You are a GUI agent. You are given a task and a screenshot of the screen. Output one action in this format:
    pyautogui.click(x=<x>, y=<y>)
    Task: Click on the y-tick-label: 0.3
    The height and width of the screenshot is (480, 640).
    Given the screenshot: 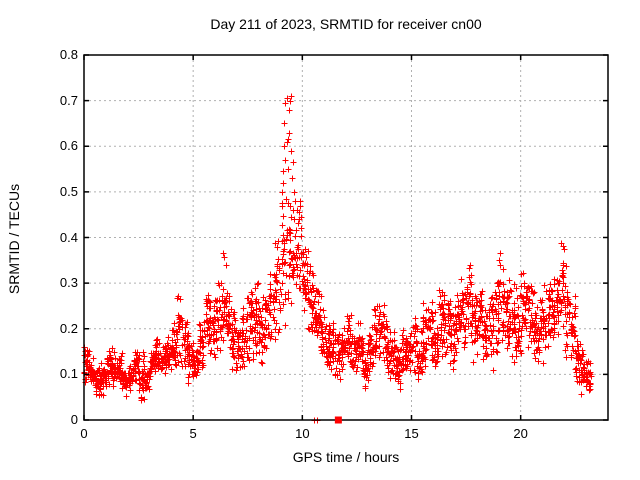 What is the action you would take?
    pyautogui.click(x=68, y=283)
    